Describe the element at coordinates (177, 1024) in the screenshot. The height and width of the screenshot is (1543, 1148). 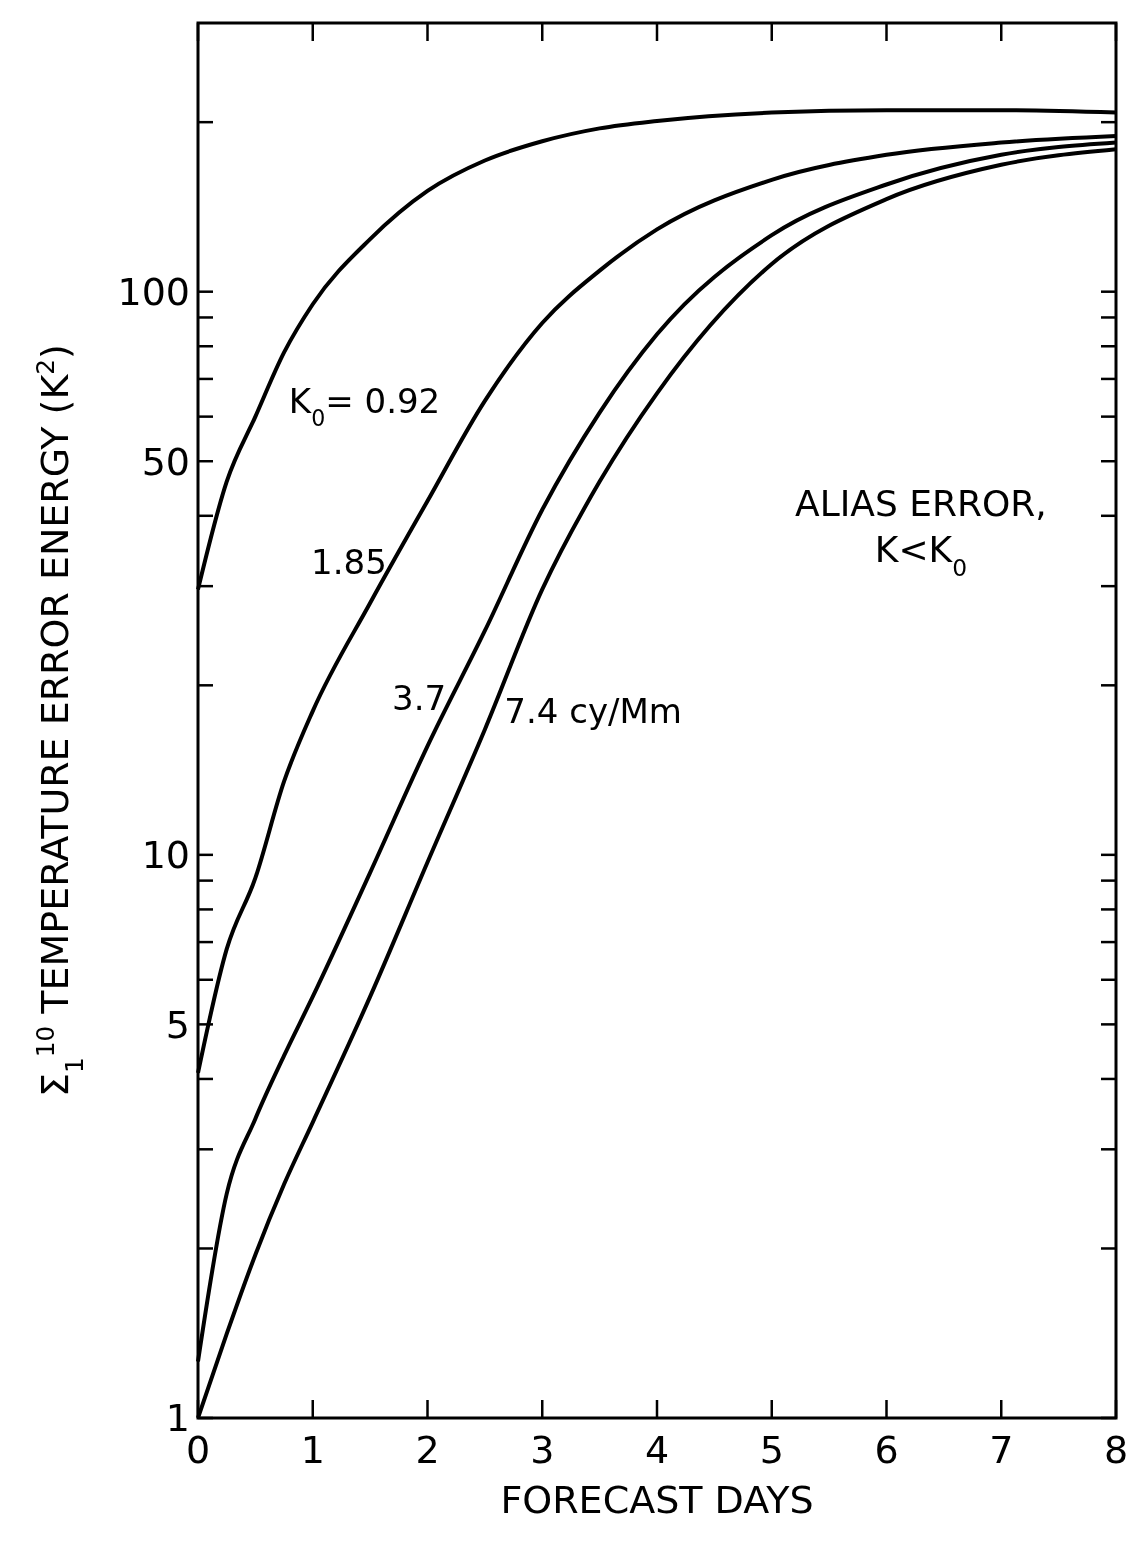
I see `y-tick-label: 5` at that location.